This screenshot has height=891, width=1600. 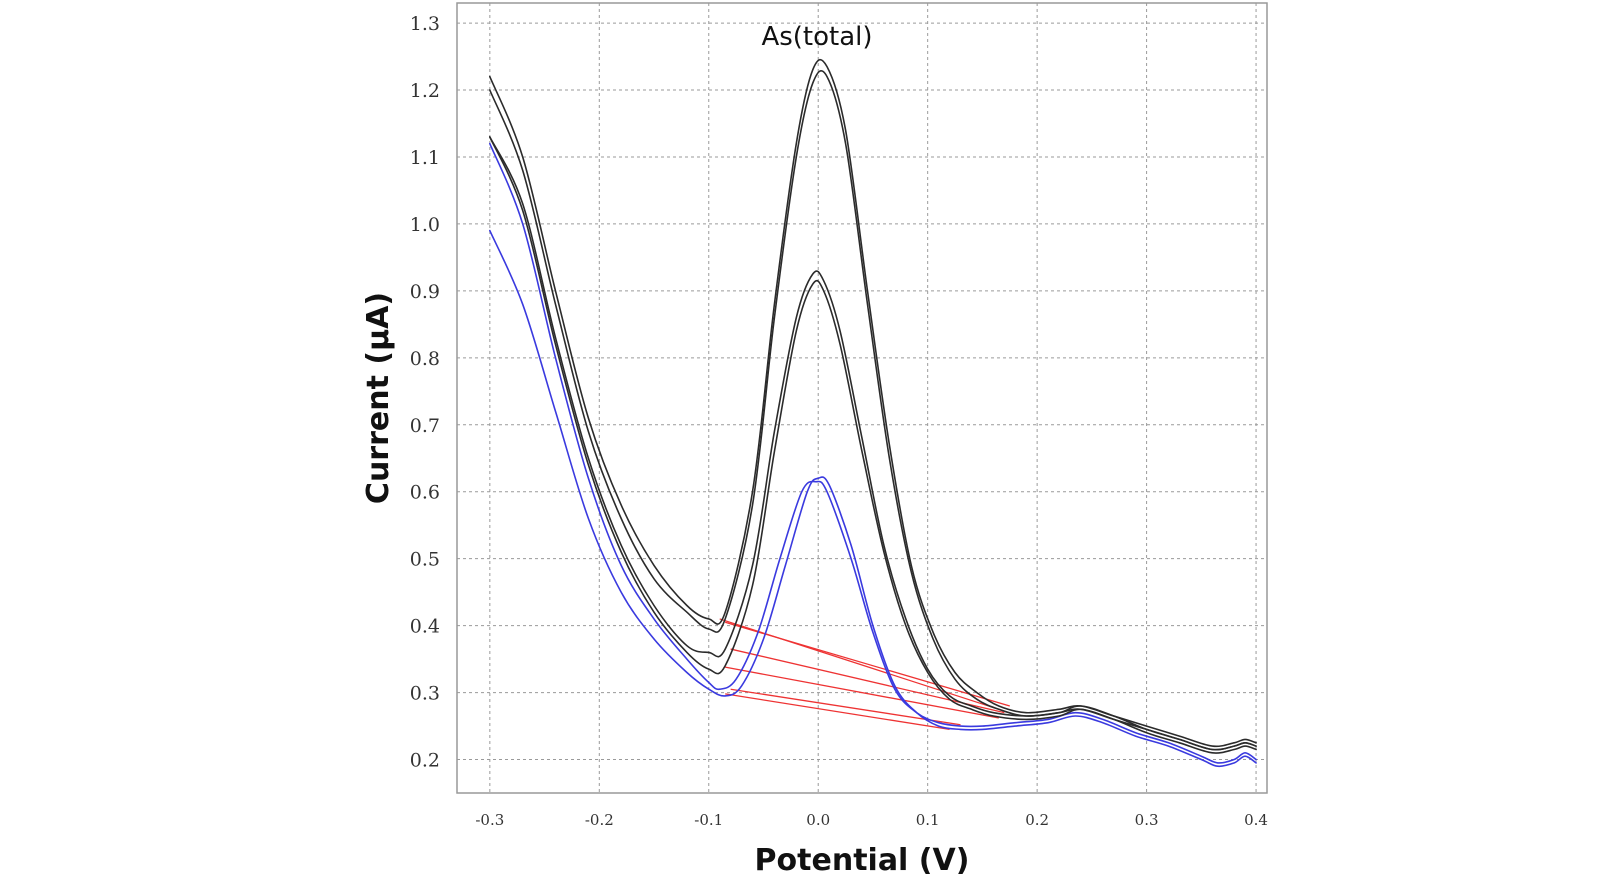 I want to click on y-tick-label: 0.3, so click(x=425, y=694).